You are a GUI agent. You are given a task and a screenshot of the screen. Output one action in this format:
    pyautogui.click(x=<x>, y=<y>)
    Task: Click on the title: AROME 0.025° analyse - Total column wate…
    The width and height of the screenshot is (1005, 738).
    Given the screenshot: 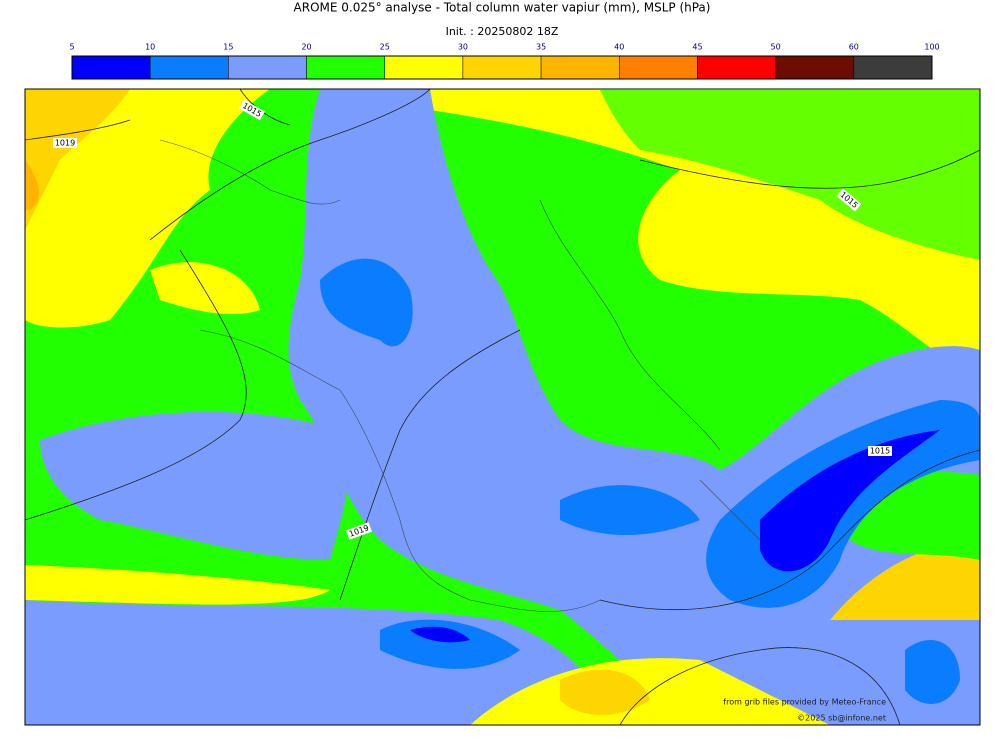 What is the action you would take?
    pyautogui.click(x=502, y=8)
    